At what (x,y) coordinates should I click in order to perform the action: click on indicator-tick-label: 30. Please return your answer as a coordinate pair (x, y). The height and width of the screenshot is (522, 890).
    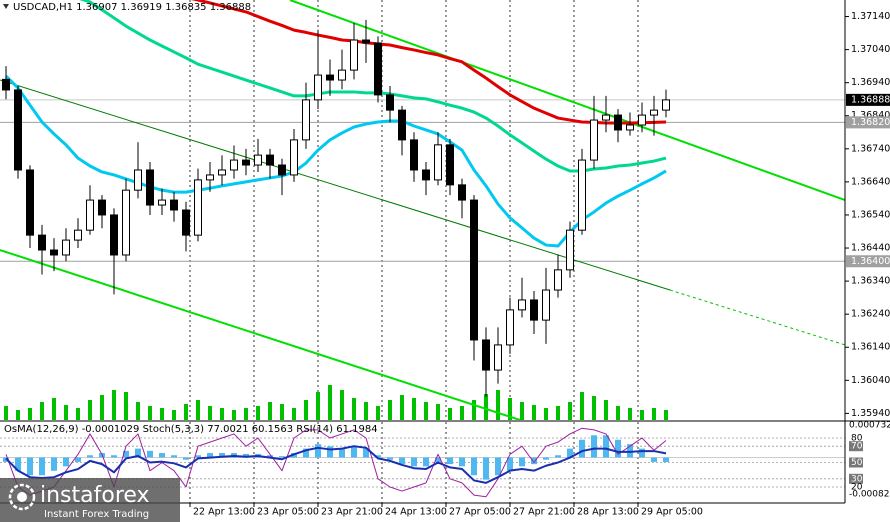
    Looking at the image, I should click on (857, 479).